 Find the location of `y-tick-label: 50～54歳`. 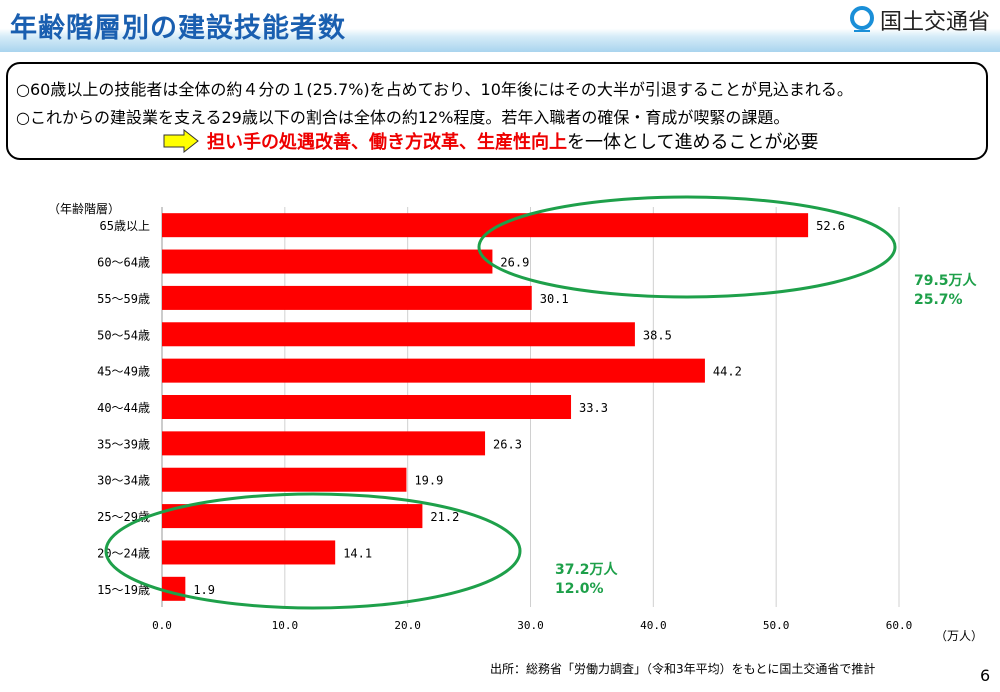

y-tick-label: 50～54歳 is located at coordinates (123, 335).